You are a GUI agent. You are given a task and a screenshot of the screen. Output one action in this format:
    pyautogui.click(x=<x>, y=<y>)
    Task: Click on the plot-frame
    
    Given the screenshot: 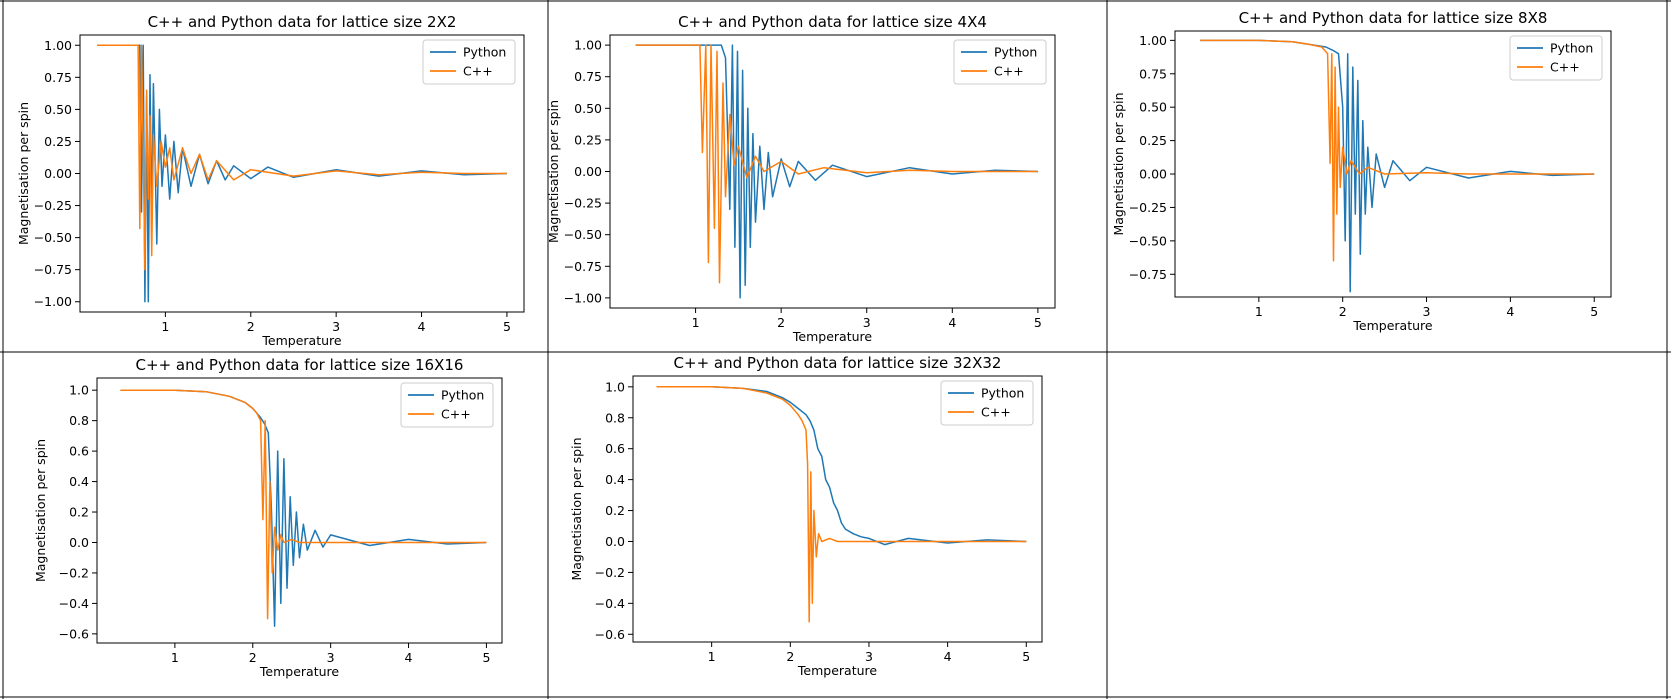 What is the action you would take?
    pyautogui.click(x=837, y=509)
    